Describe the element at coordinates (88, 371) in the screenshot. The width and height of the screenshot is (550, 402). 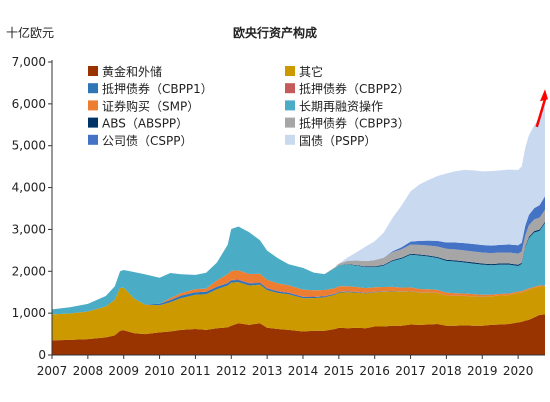
I see `x-tick-label: 2008` at that location.